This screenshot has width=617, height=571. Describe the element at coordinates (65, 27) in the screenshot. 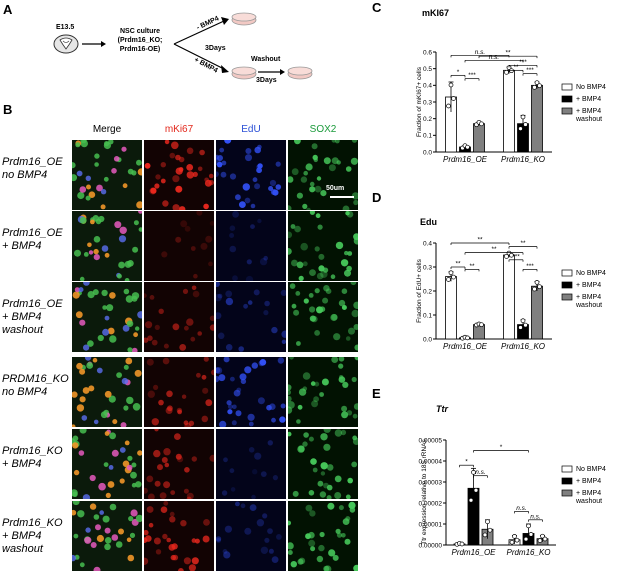

I see `stage-label: E13.5` at that location.